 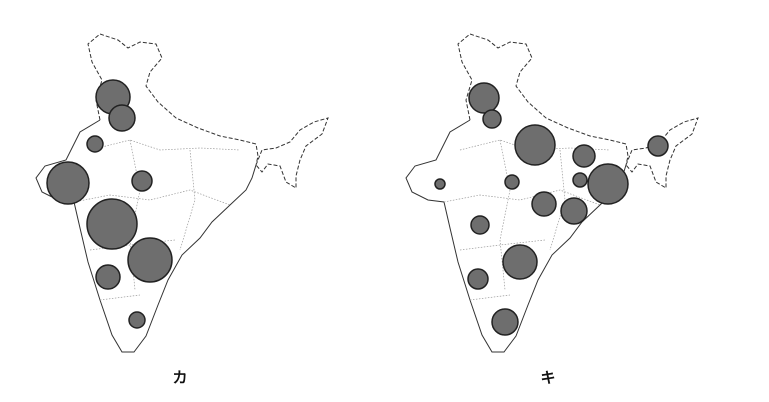 I want to click on map-label: キ, so click(x=547, y=378).